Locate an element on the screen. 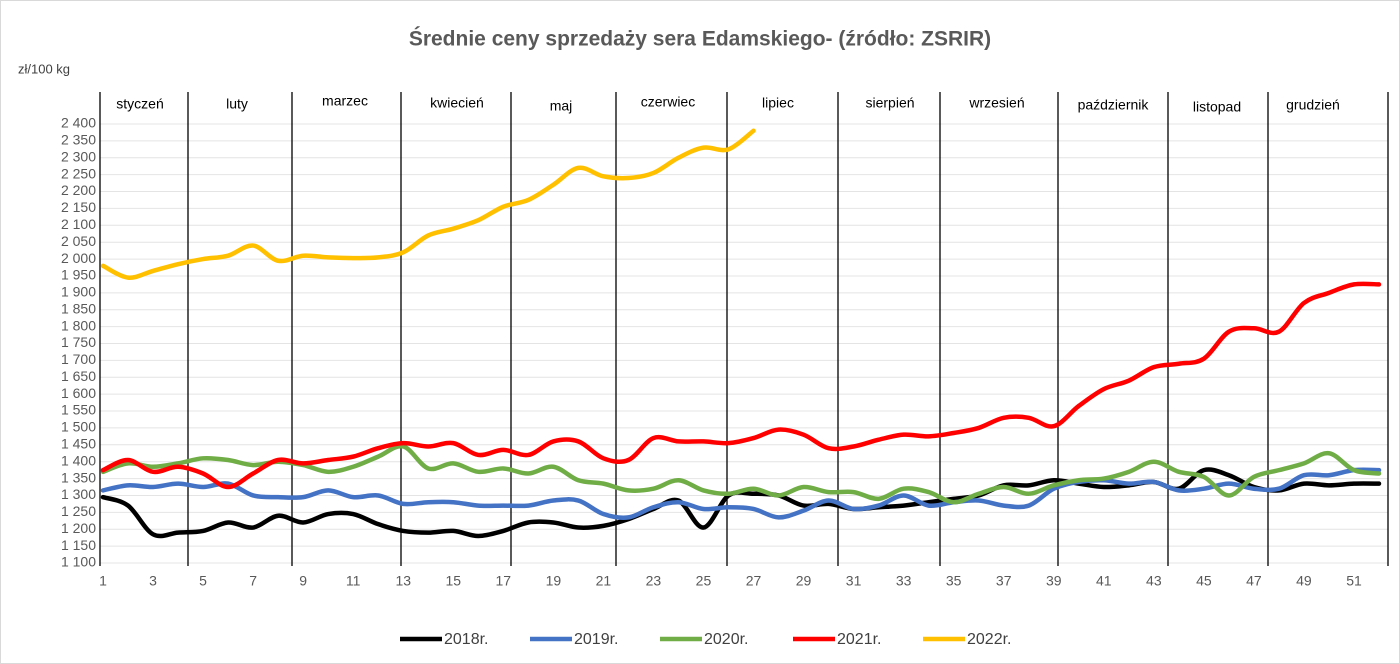 The image size is (1400, 664). x-tick-label: 5 is located at coordinates (203, 581).